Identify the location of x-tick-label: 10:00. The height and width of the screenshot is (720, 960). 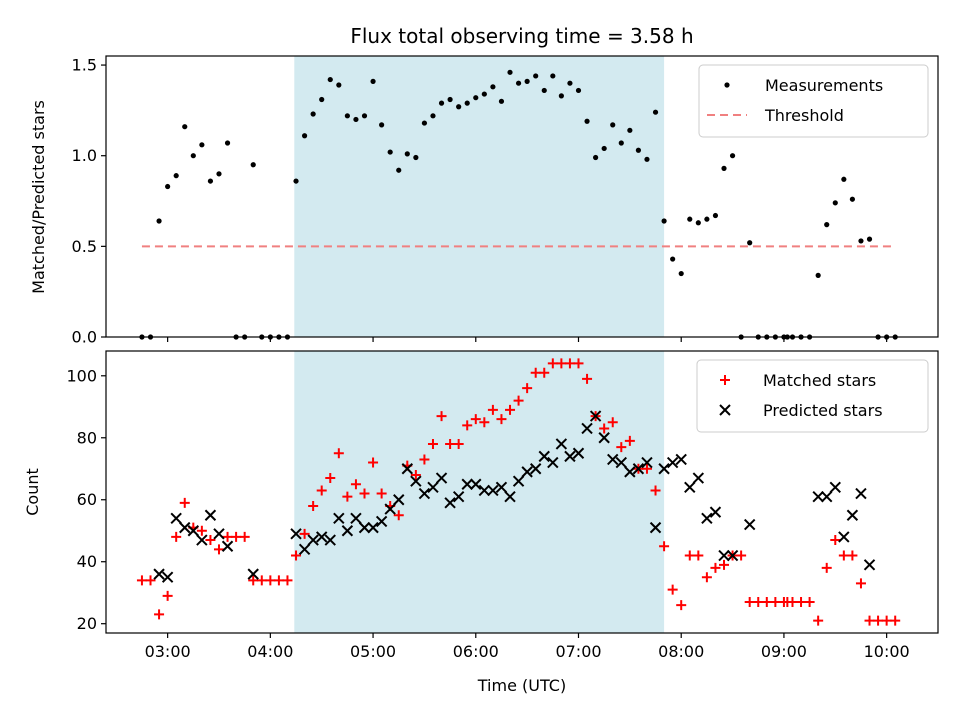
(887, 651).